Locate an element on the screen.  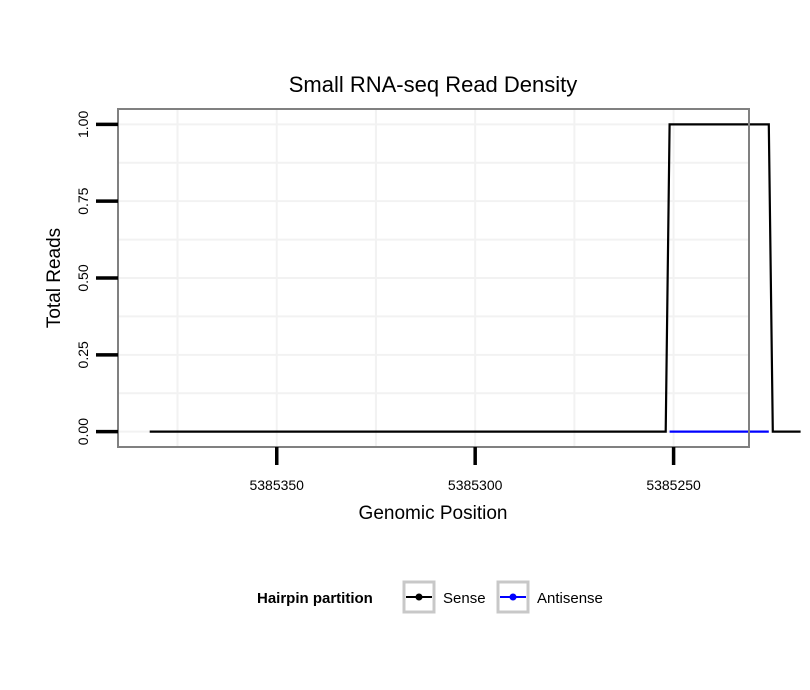
x-axis-ticks: 5385350 5385300 5385250 is located at coordinates (475, 470).